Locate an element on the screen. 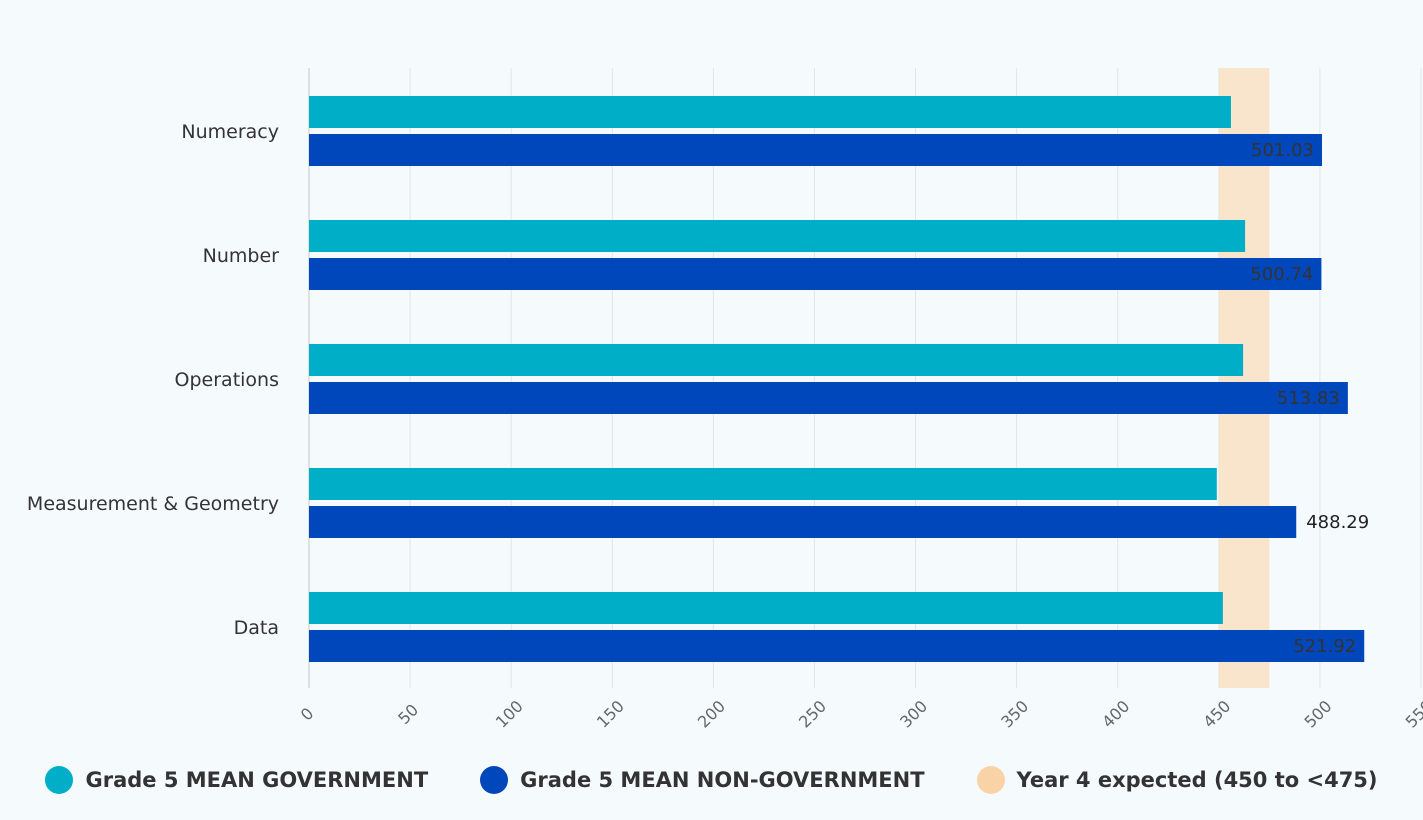 The width and height of the screenshot is (1423, 820). legend-item-expected: Year 4 expected (450 to <475) is located at coordinates (1177, 780).